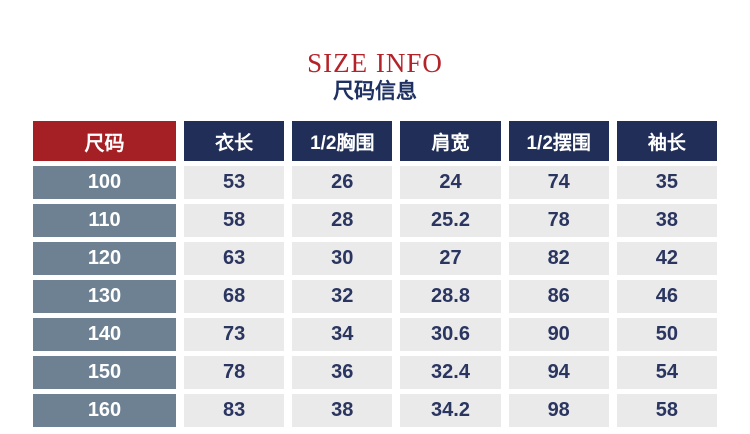 This screenshot has width=750, height=434. I want to click on value-cell: 54, so click(666, 372).